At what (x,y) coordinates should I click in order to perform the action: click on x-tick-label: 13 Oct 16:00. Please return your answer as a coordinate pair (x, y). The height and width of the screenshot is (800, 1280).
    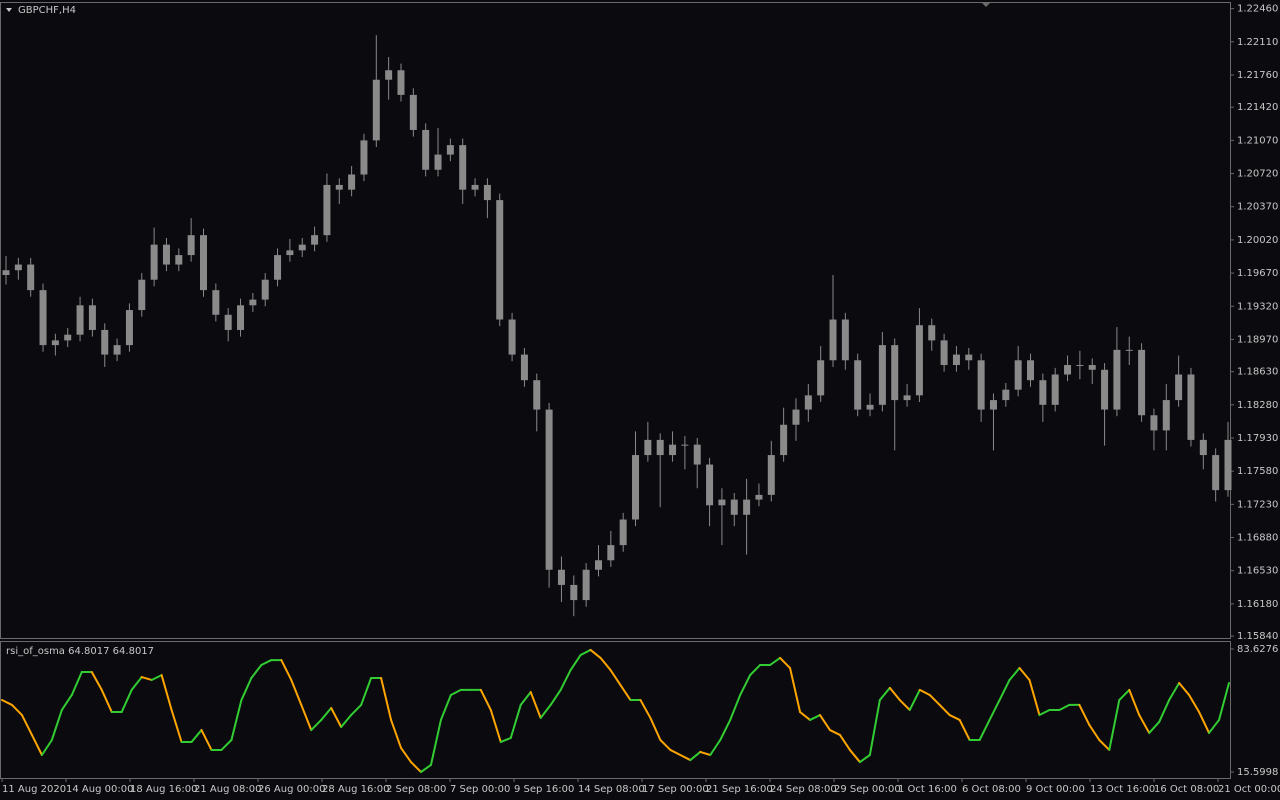
    Looking at the image, I should click on (1122, 789).